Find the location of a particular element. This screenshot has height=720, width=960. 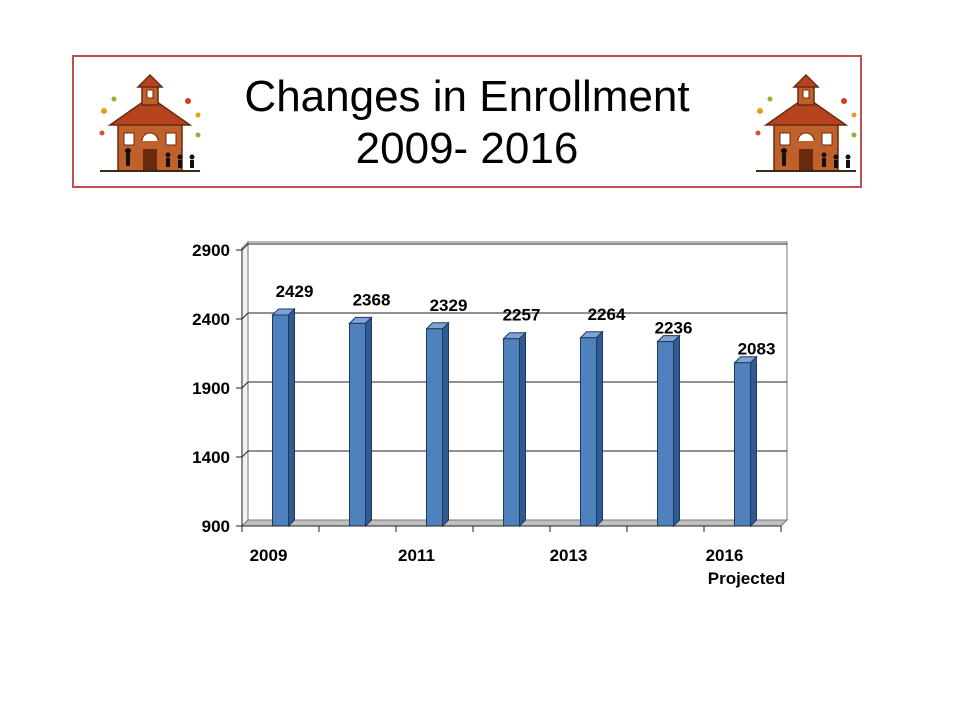

y-tick-label: 1900 is located at coordinates (211, 388).